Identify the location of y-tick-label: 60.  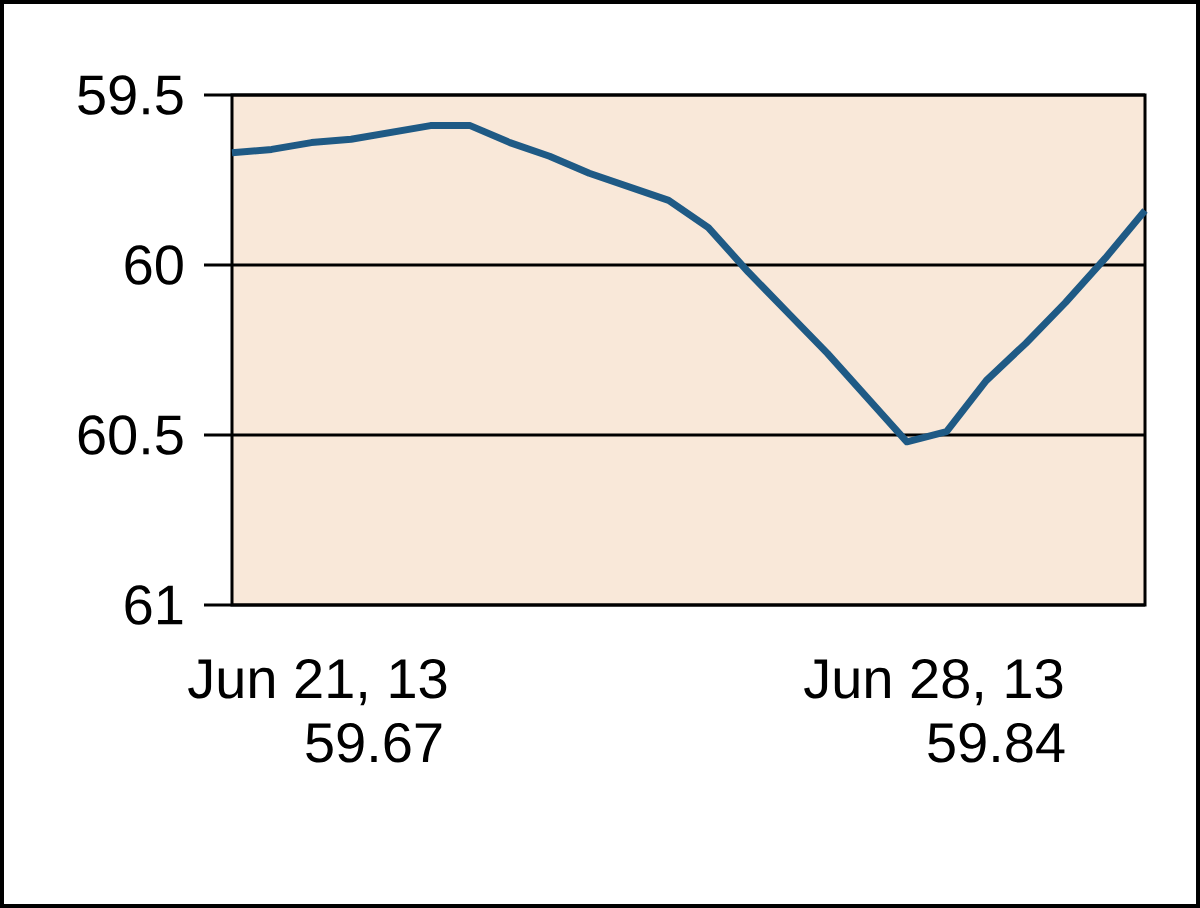
(154, 265).